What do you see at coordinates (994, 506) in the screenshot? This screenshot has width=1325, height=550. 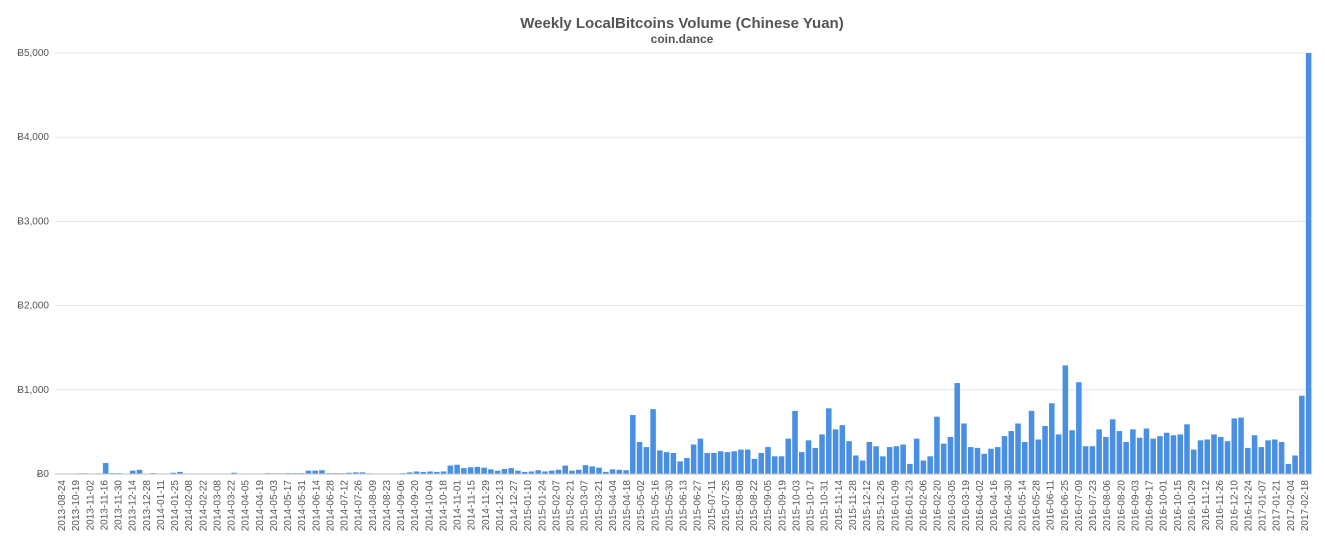 I see `x-tick-label: 2016-04-16` at bounding box center [994, 506].